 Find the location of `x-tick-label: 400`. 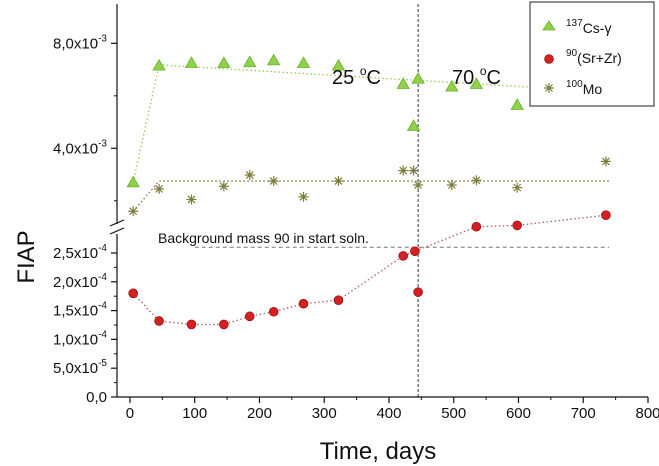

x-tick-label: 400 is located at coordinates (388, 413).